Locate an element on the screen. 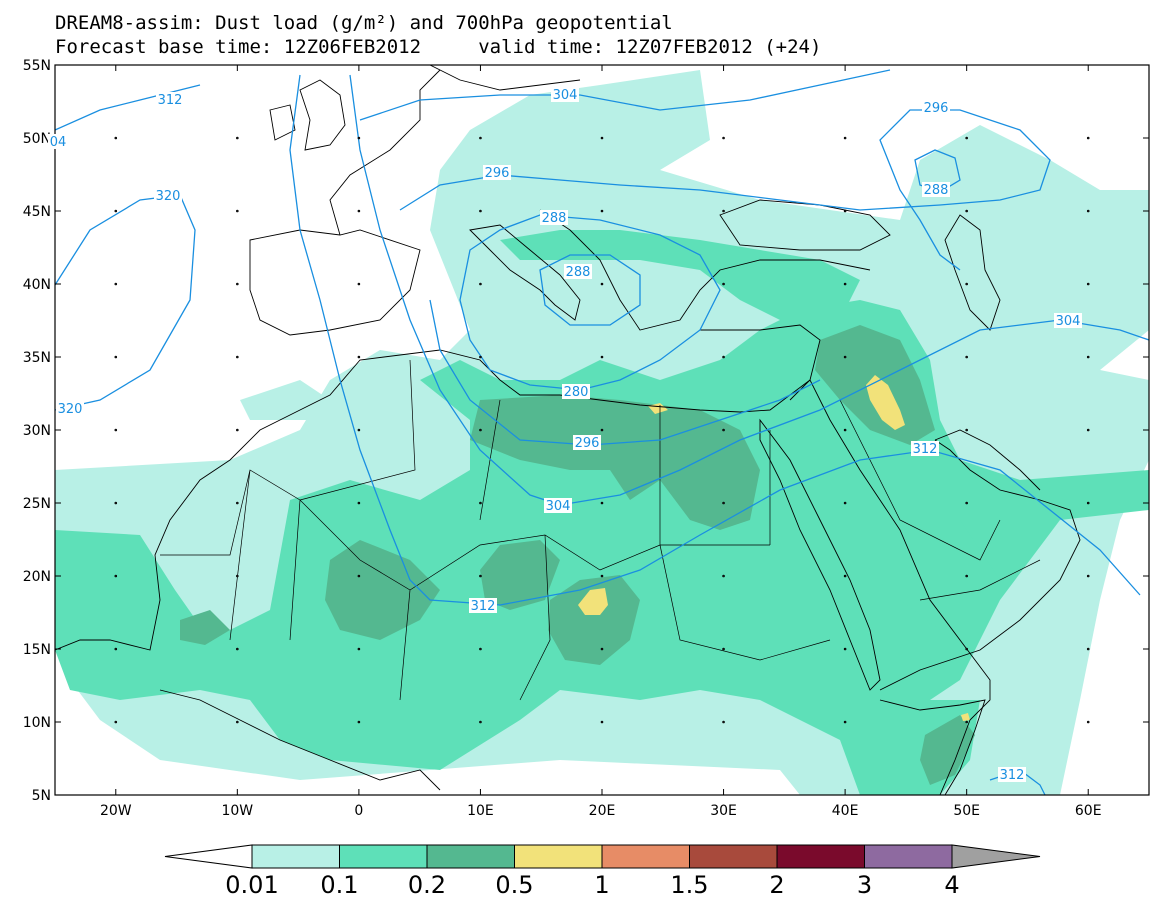  dust-area-dark is located at coordinates (382, 590).